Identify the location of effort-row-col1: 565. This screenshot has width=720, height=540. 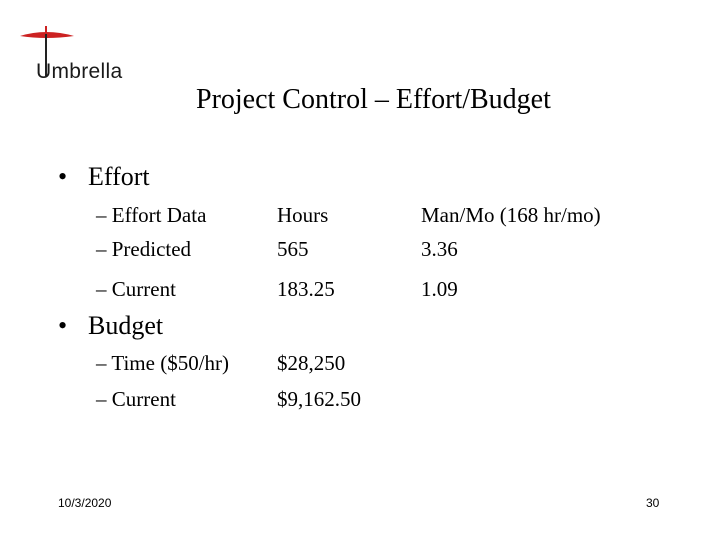
(293, 249).